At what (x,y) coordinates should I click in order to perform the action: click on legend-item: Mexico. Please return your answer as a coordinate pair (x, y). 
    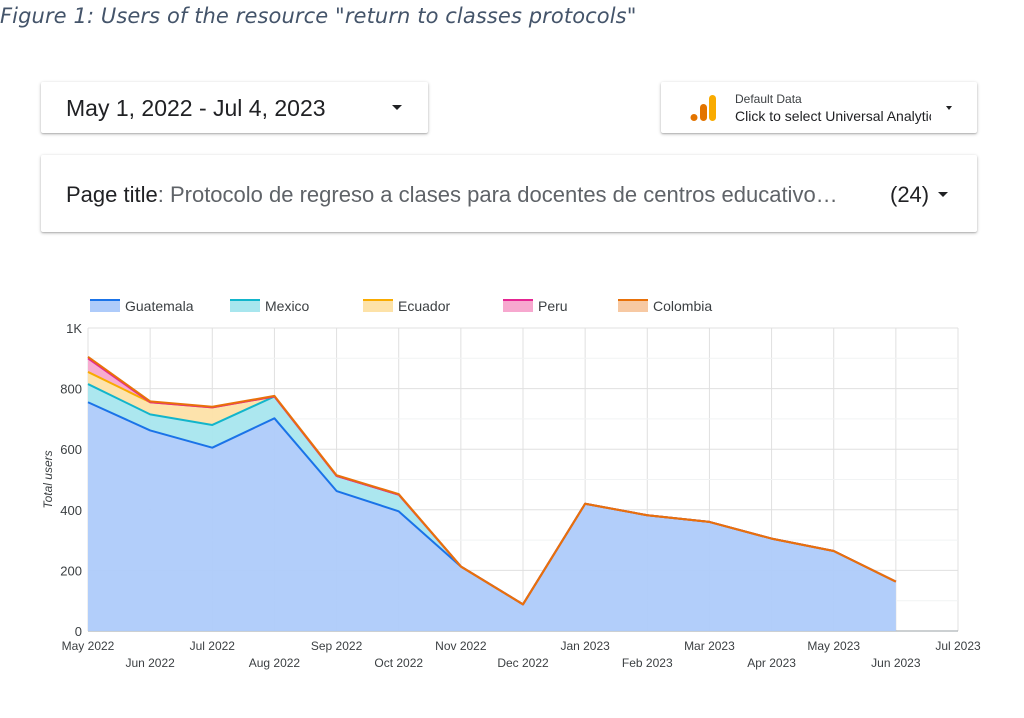
    Looking at the image, I should click on (270, 306).